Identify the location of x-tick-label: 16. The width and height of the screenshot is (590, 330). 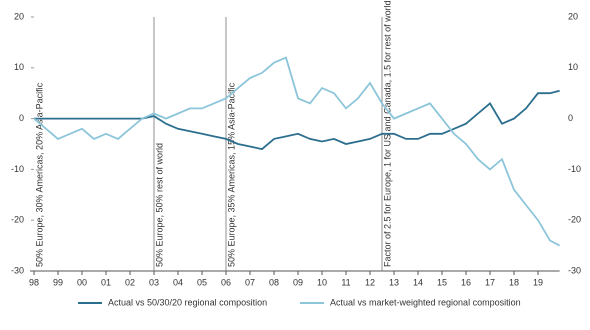
(466, 282).